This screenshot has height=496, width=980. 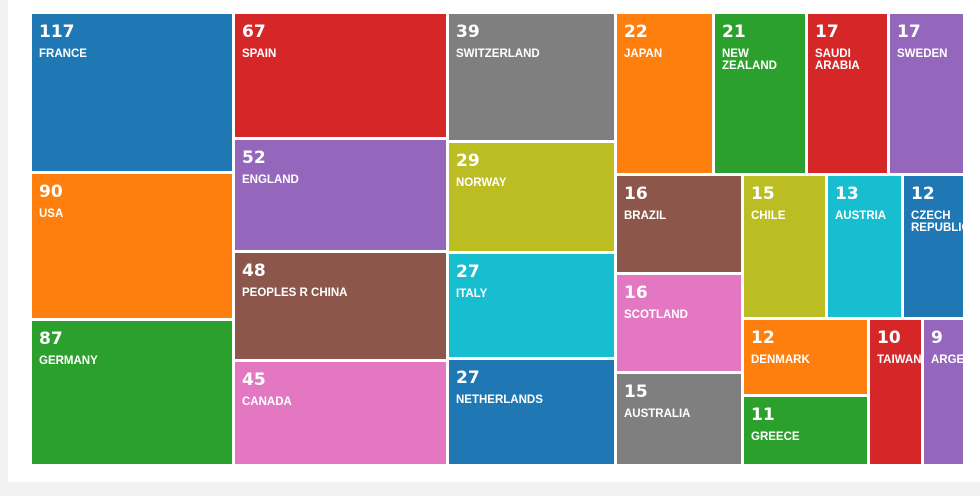 What do you see at coordinates (761, 95) in the screenshot?
I see `treemap-tile-new-zealand: 21 NEW ZEALAND` at bounding box center [761, 95].